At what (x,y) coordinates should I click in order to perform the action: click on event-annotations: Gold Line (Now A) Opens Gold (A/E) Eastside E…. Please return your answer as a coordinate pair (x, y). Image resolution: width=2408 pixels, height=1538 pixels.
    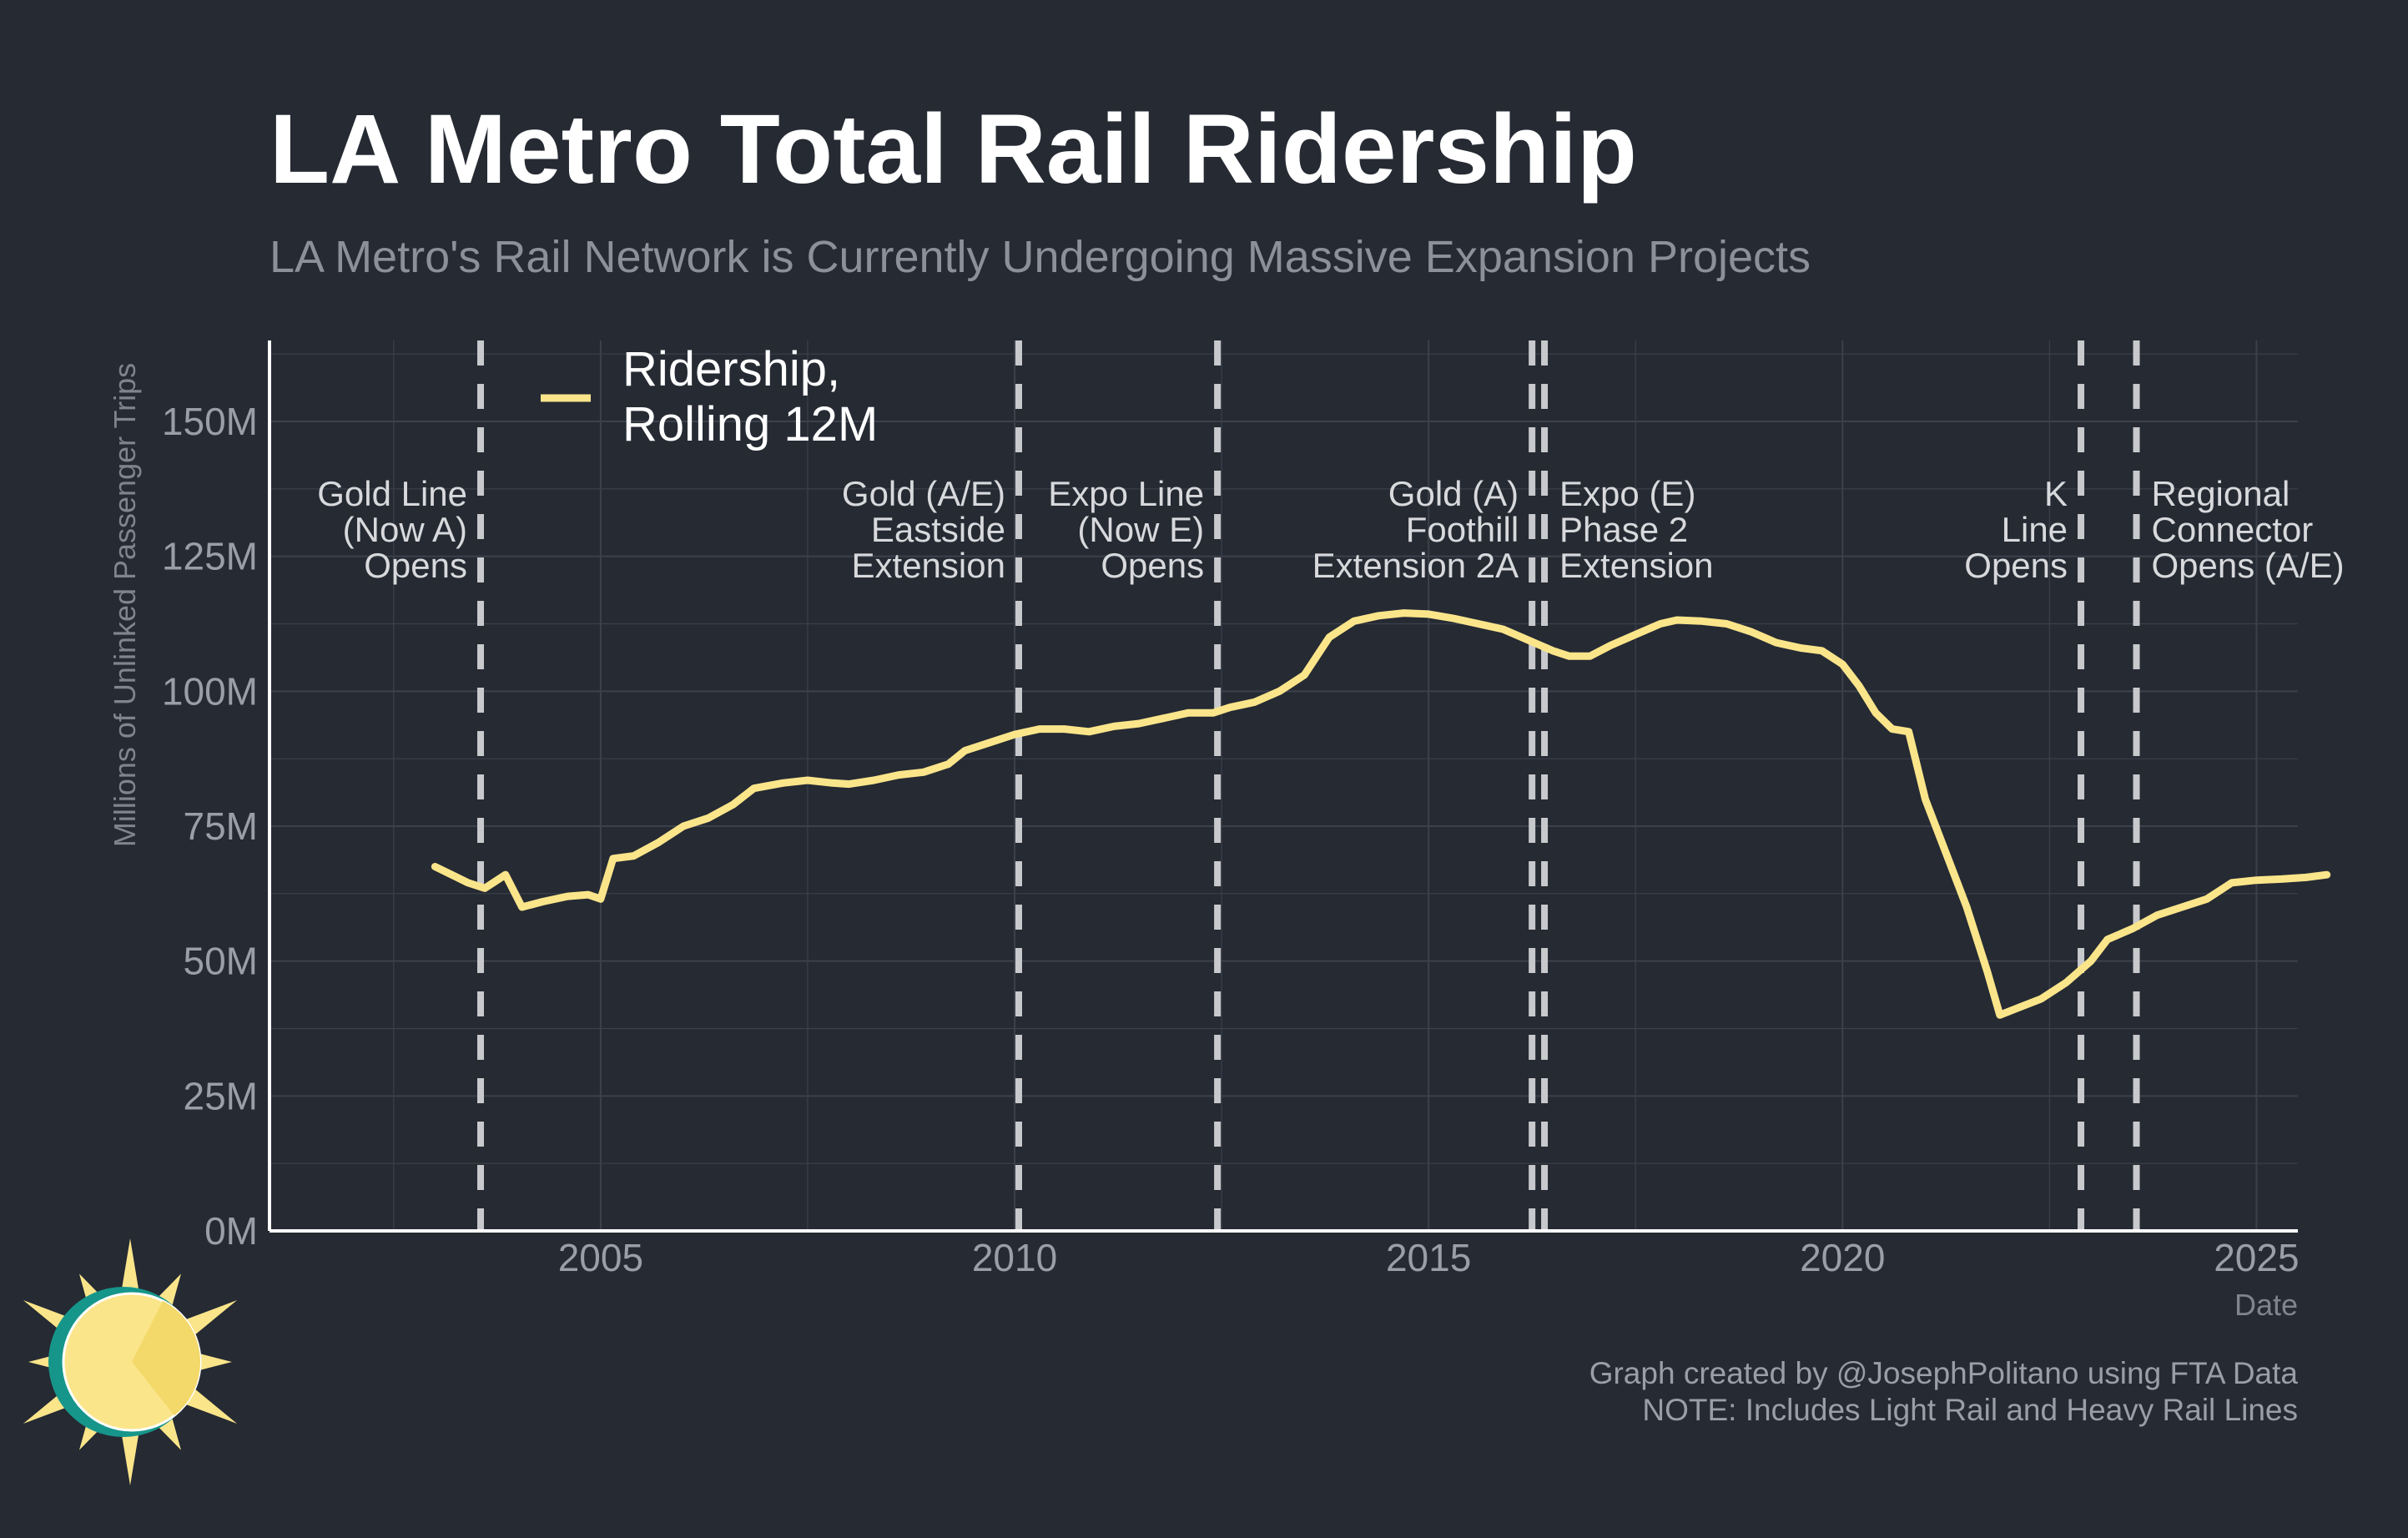
    Looking at the image, I should click on (1330, 529).